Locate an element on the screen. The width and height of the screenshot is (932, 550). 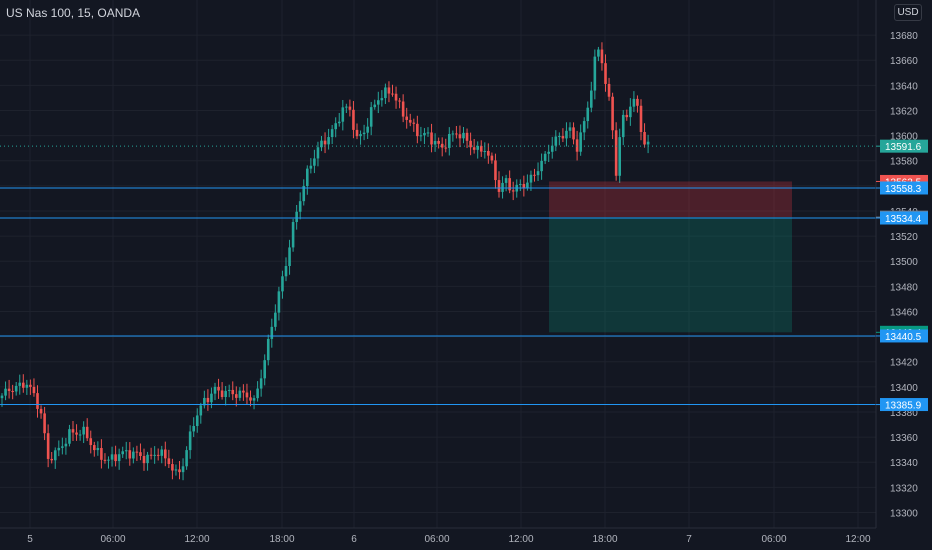
time-tick-label: 18:00 is located at coordinates (281, 539).